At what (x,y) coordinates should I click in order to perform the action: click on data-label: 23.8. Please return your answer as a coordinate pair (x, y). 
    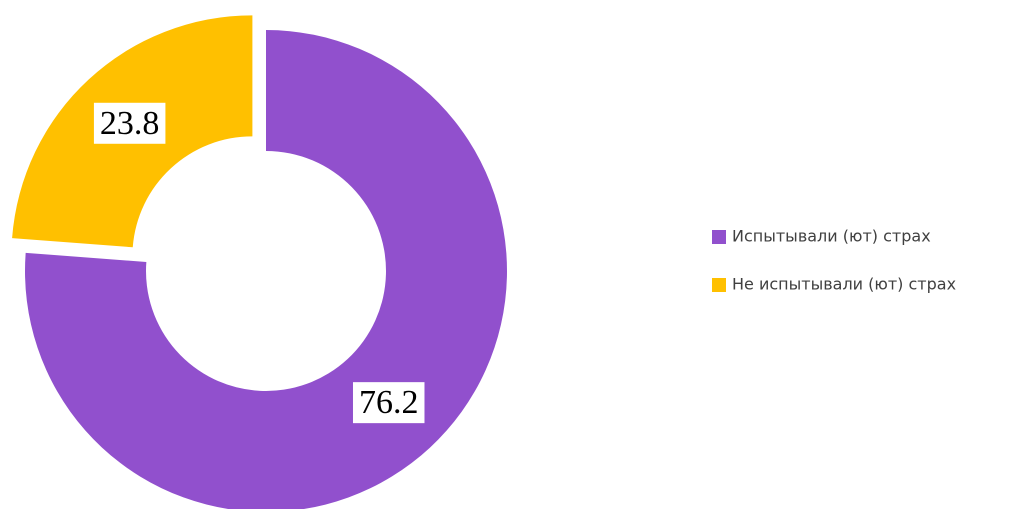
    Looking at the image, I should click on (130, 123).